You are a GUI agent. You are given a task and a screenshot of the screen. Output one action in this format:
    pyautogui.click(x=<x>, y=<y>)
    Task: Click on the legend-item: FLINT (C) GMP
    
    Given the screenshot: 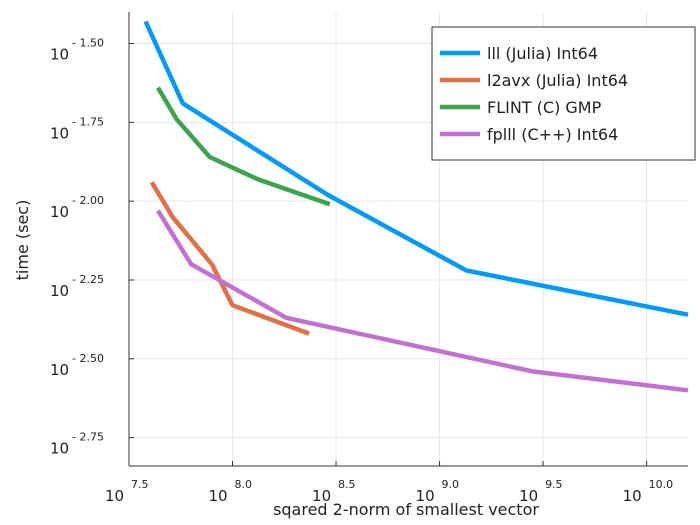 What is the action you would take?
    pyautogui.click(x=521, y=107)
    